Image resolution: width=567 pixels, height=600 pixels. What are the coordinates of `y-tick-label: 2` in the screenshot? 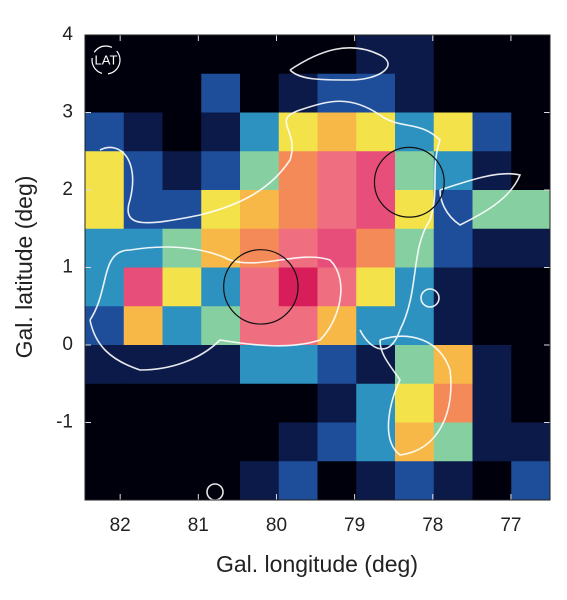 It's located at (67, 189).